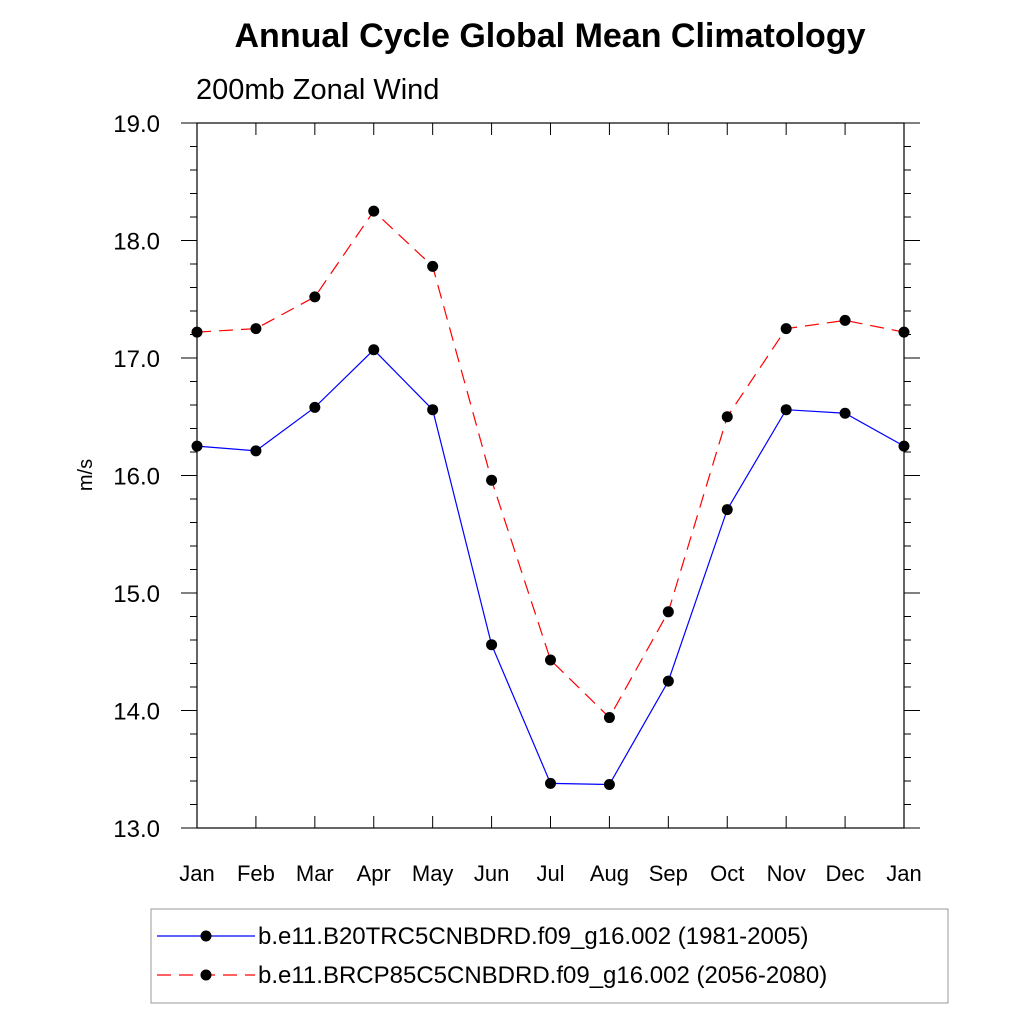  I want to click on legend-box, so click(549, 956).